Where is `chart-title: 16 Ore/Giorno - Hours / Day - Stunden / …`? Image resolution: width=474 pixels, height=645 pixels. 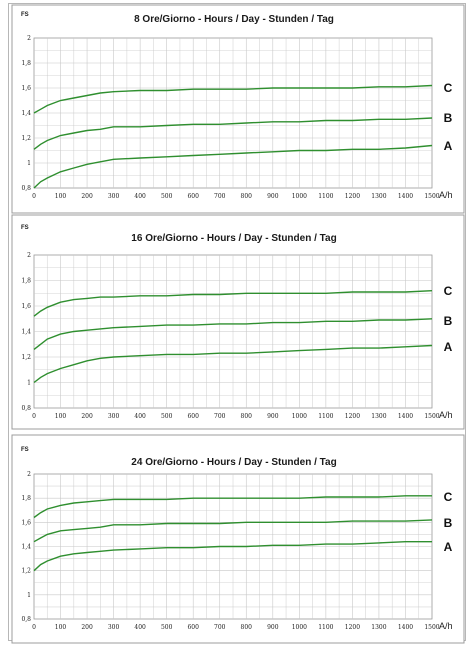 chart-title: 16 Ore/Giorno - Hours / Day - Stunden / … is located at coordinates (233, 238).